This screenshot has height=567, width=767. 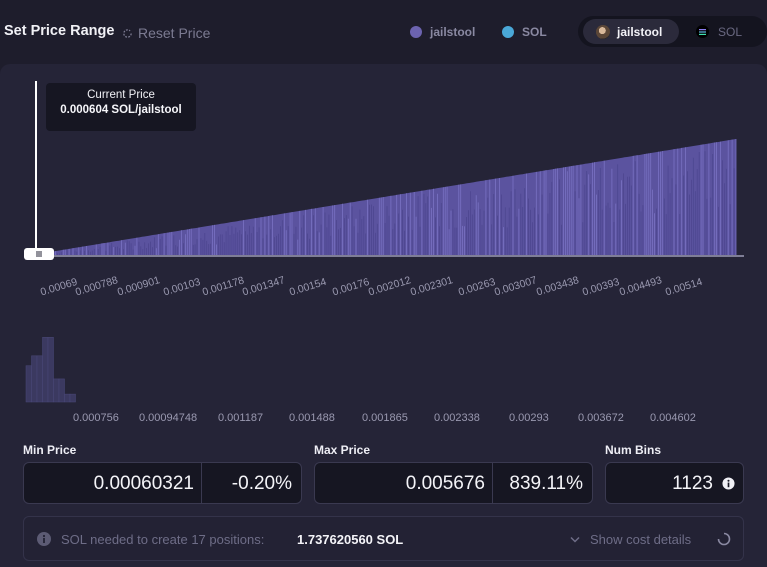 What do you see at coordinates (673, 418) in the screenshot?
I see `preview-tick-label: 0.004602` at bounding box center [673, 418].